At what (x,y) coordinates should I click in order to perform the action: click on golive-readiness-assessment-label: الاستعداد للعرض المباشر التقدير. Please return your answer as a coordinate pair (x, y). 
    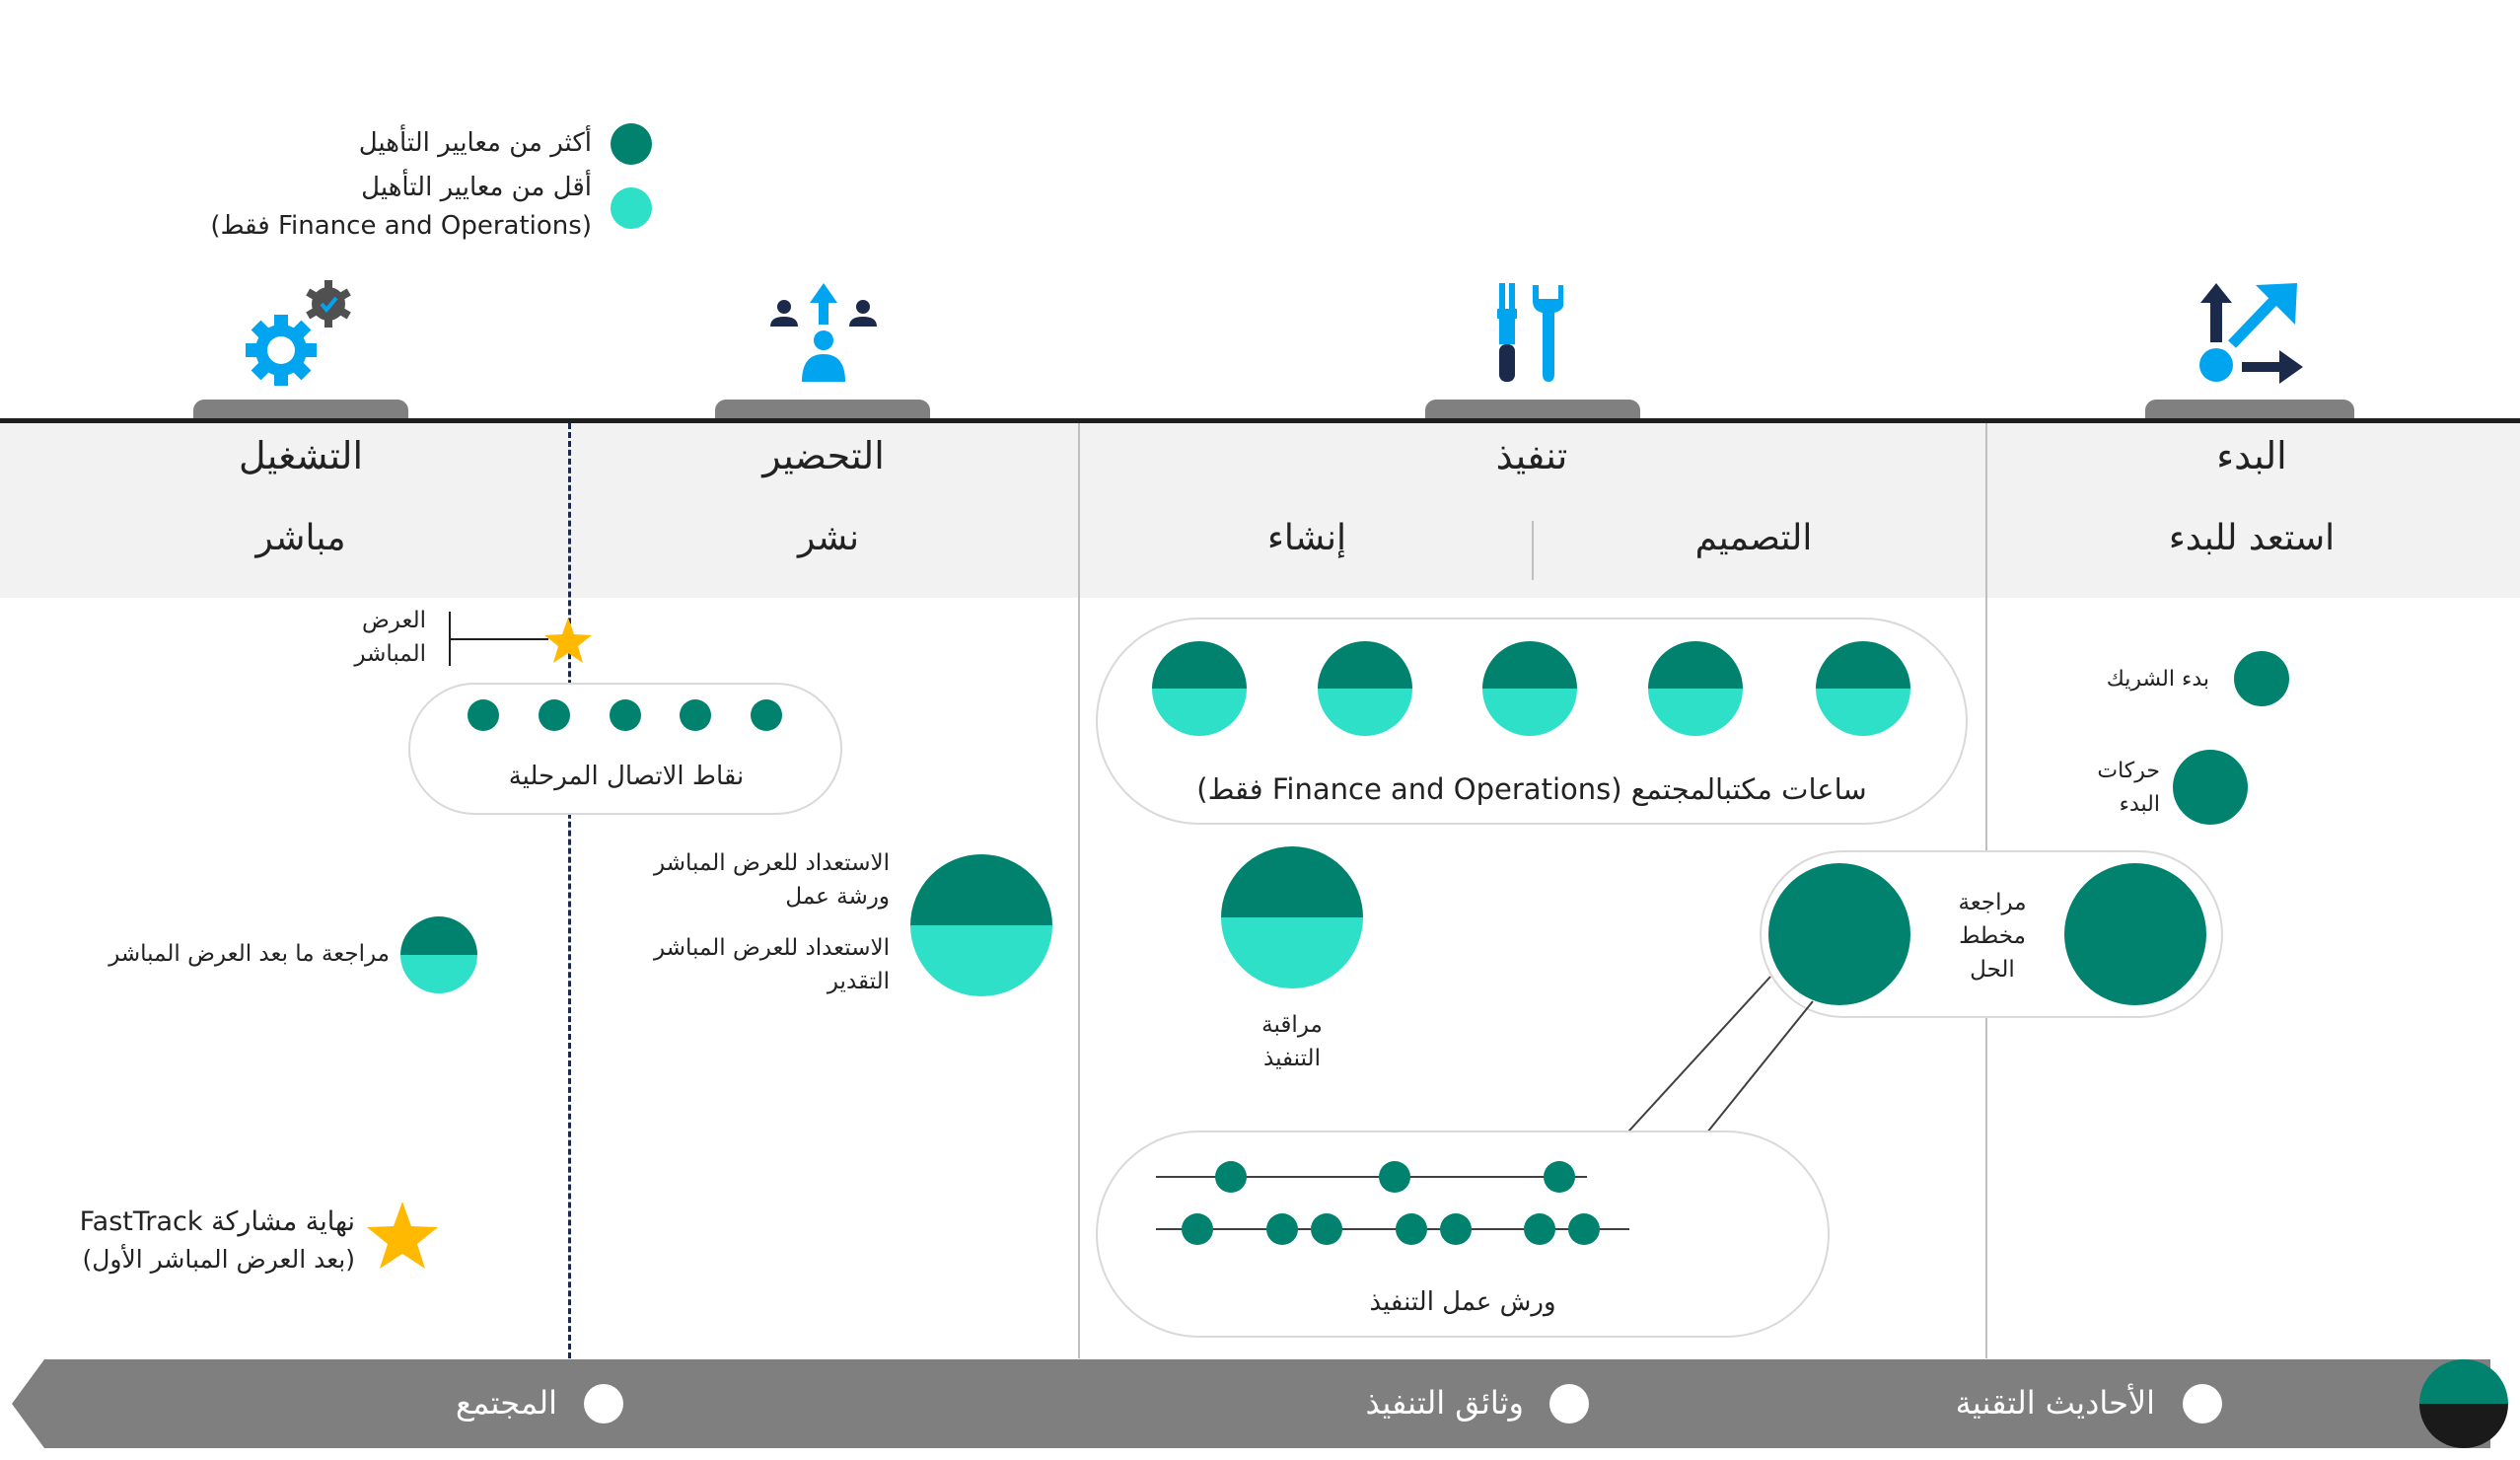
    Looking at the image, I should click on (772, 965).